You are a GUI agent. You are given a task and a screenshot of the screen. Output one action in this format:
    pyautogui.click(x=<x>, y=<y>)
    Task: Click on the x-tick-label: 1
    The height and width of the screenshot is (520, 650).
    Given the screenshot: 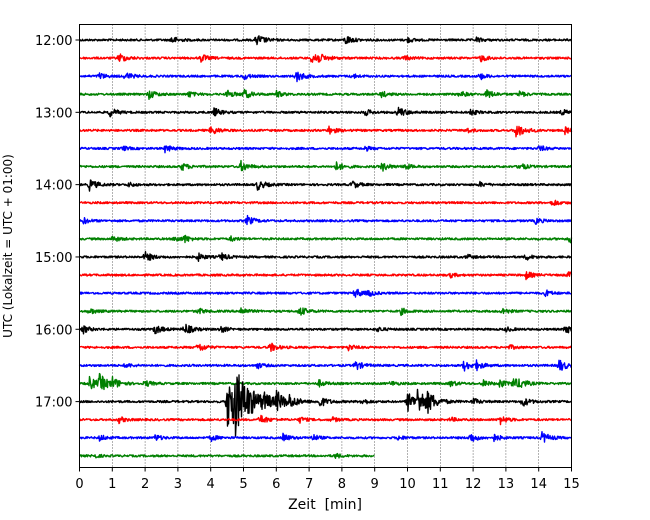 What is the action you would take?
    pyautogui.click(x=112, y=484)
    